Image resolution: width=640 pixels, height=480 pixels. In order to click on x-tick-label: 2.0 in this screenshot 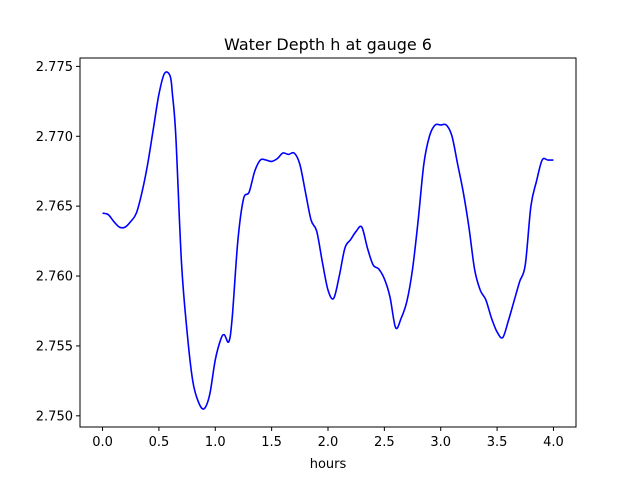, I will do `click(328, 442)`.